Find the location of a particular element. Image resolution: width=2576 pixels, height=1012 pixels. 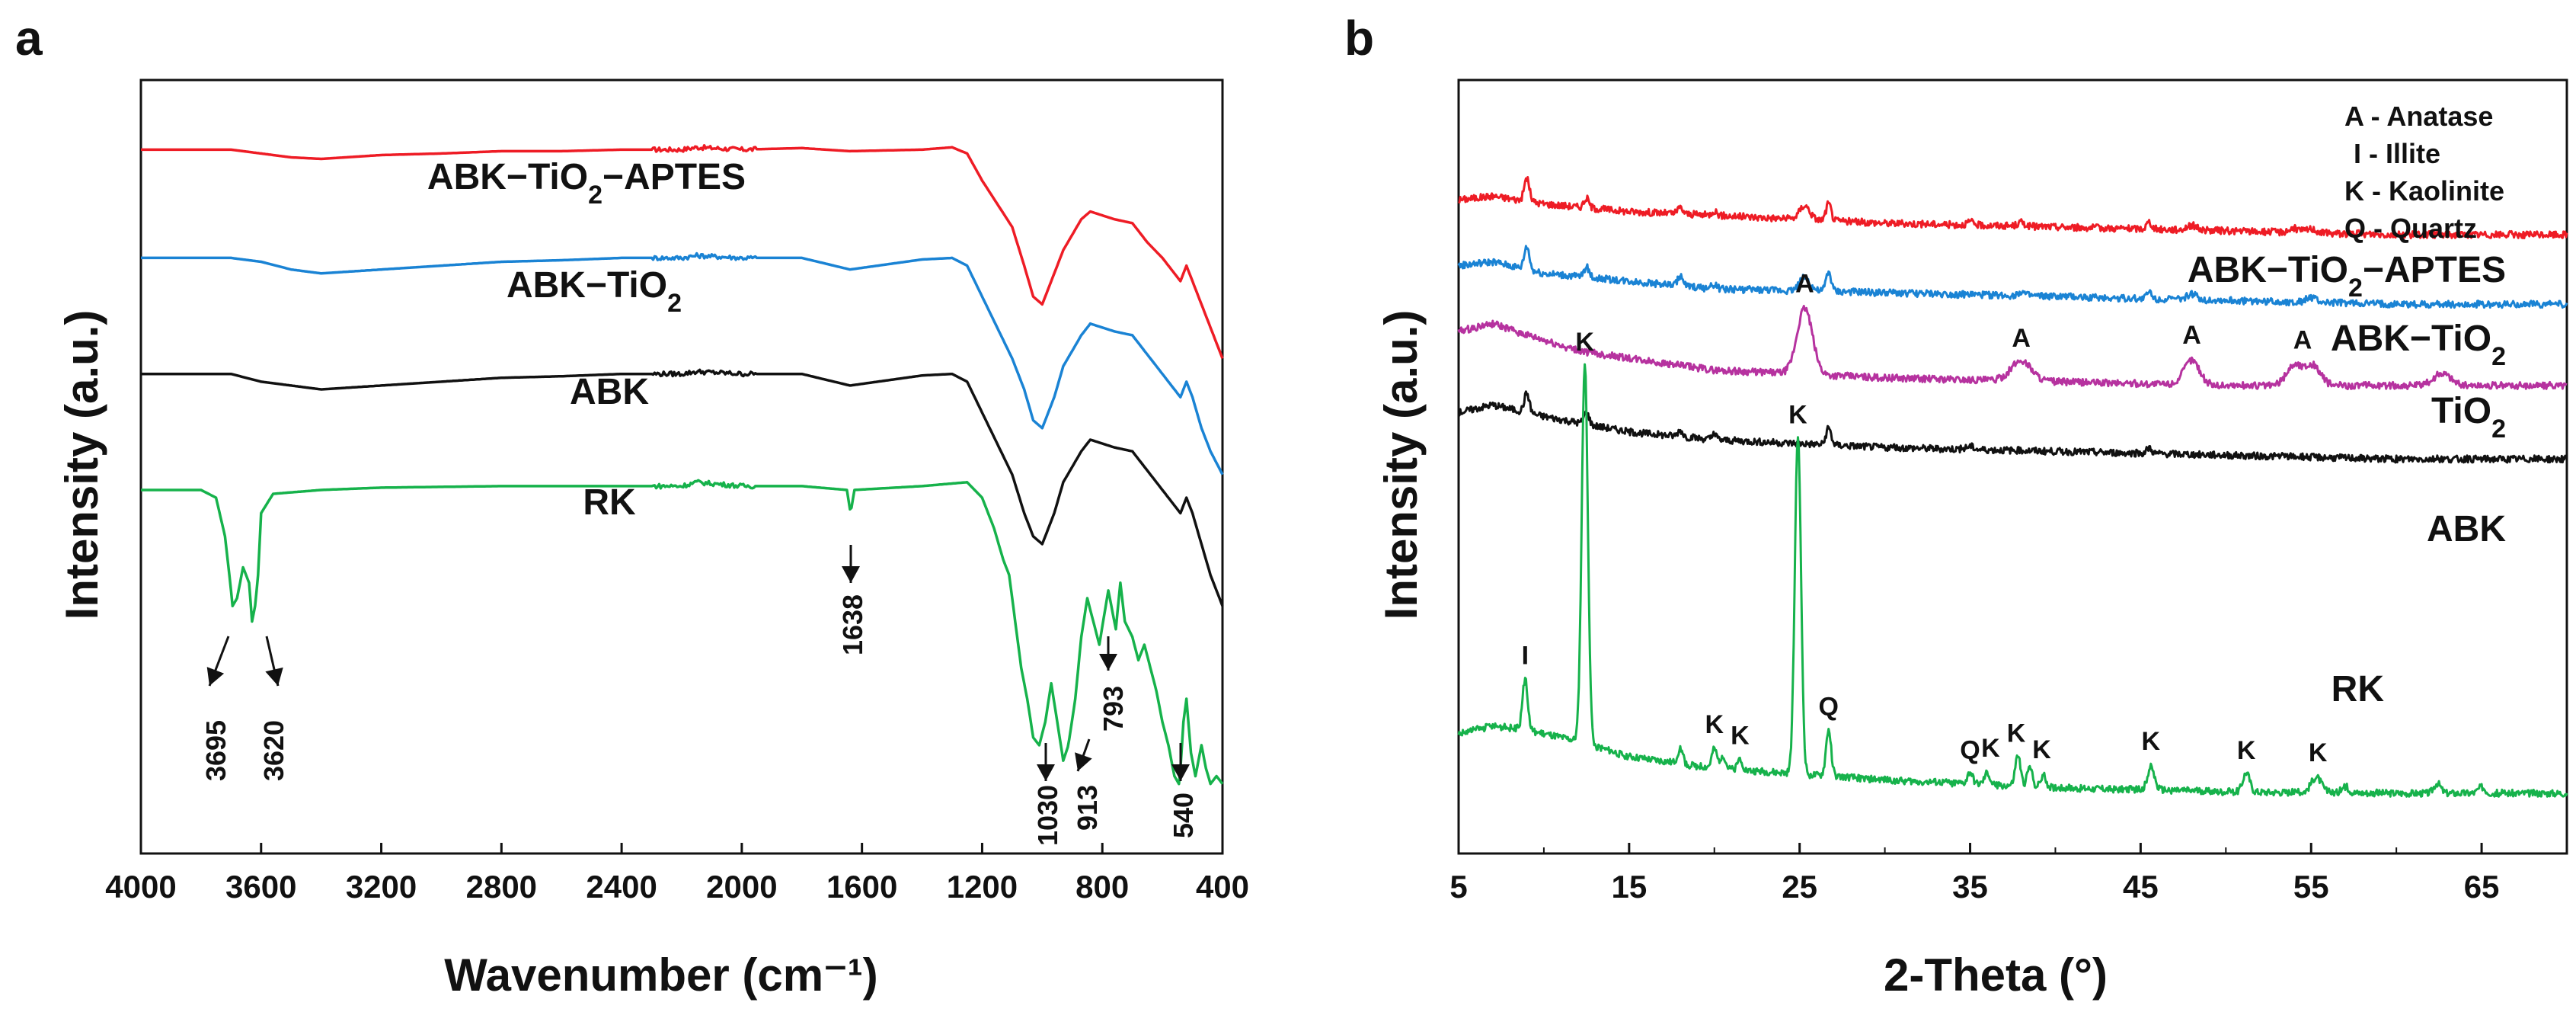

xrd-y-axis-title: Intensity (a.u.) is located at coordinates (1401, 465).